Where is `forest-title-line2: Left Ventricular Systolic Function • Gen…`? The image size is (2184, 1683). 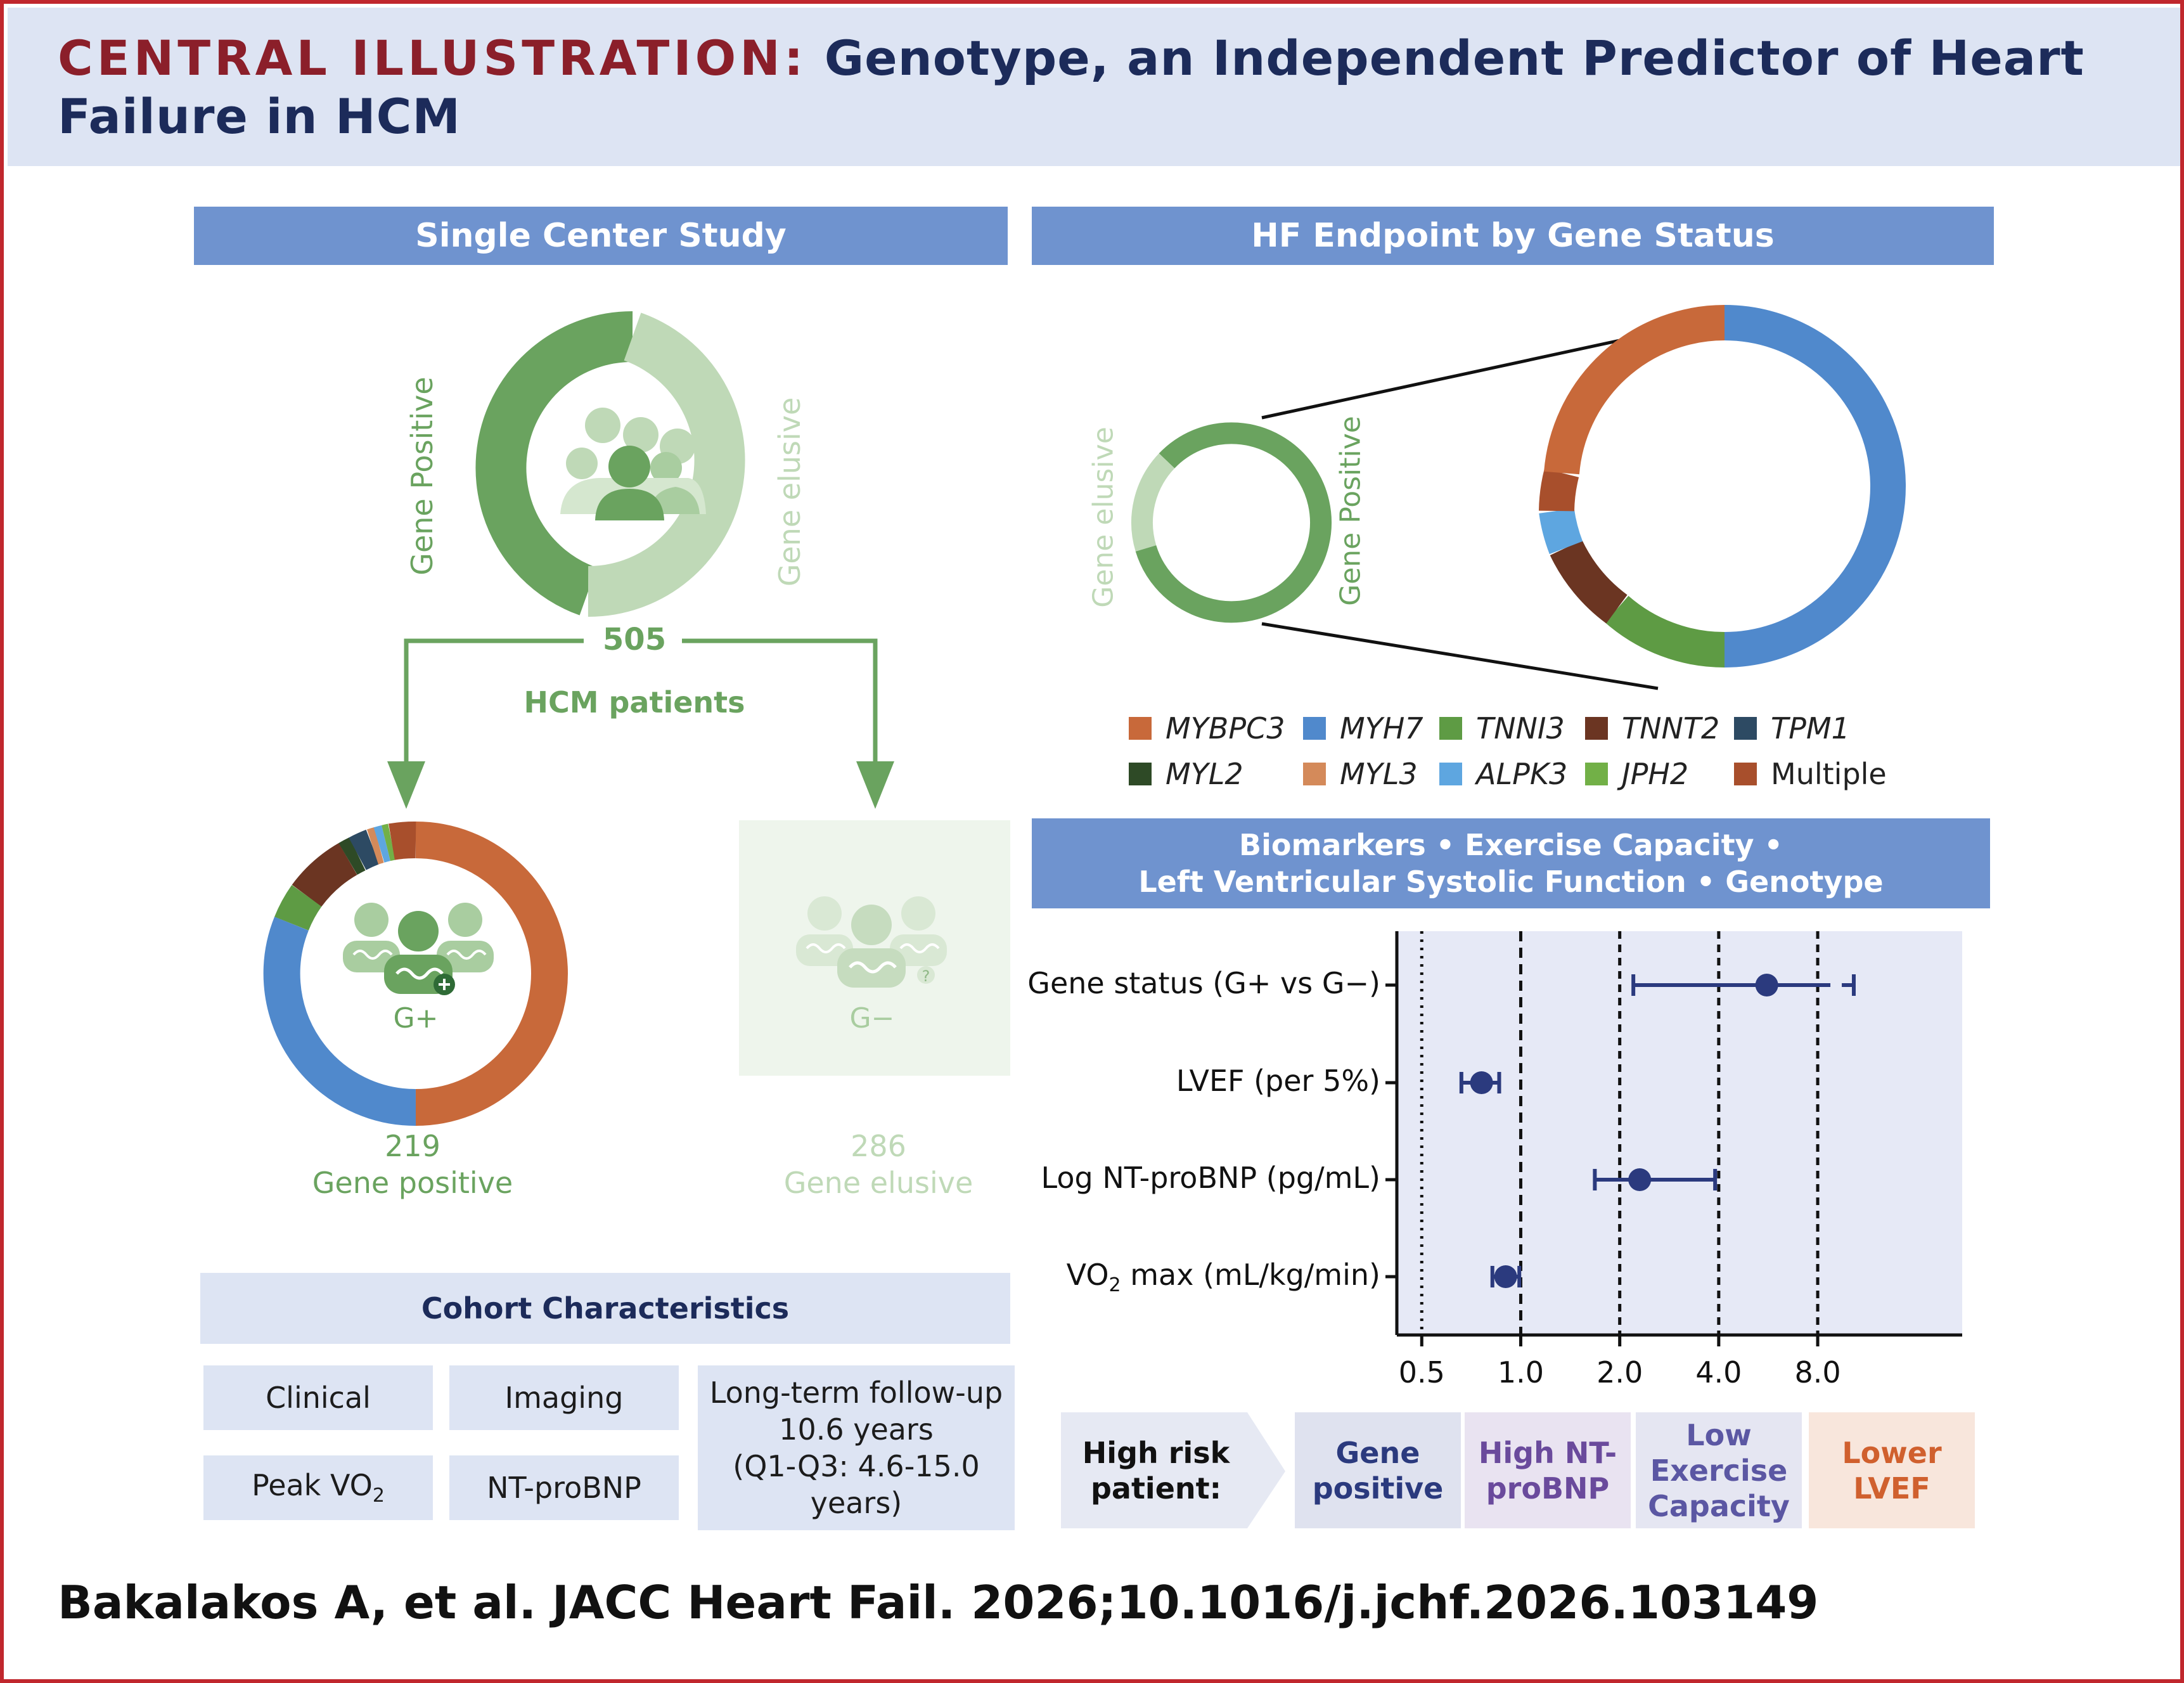 forest-title-line2: Left Ventricular Systolic Function • Gen… is located at coordinates (1511, 882).